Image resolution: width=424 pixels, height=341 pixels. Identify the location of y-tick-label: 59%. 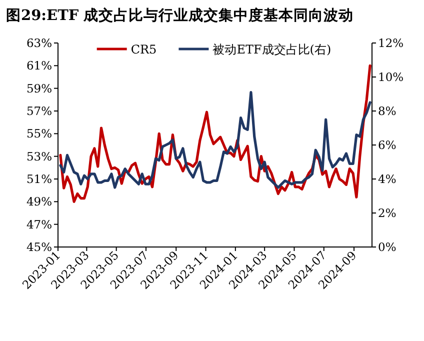
(39, 88).